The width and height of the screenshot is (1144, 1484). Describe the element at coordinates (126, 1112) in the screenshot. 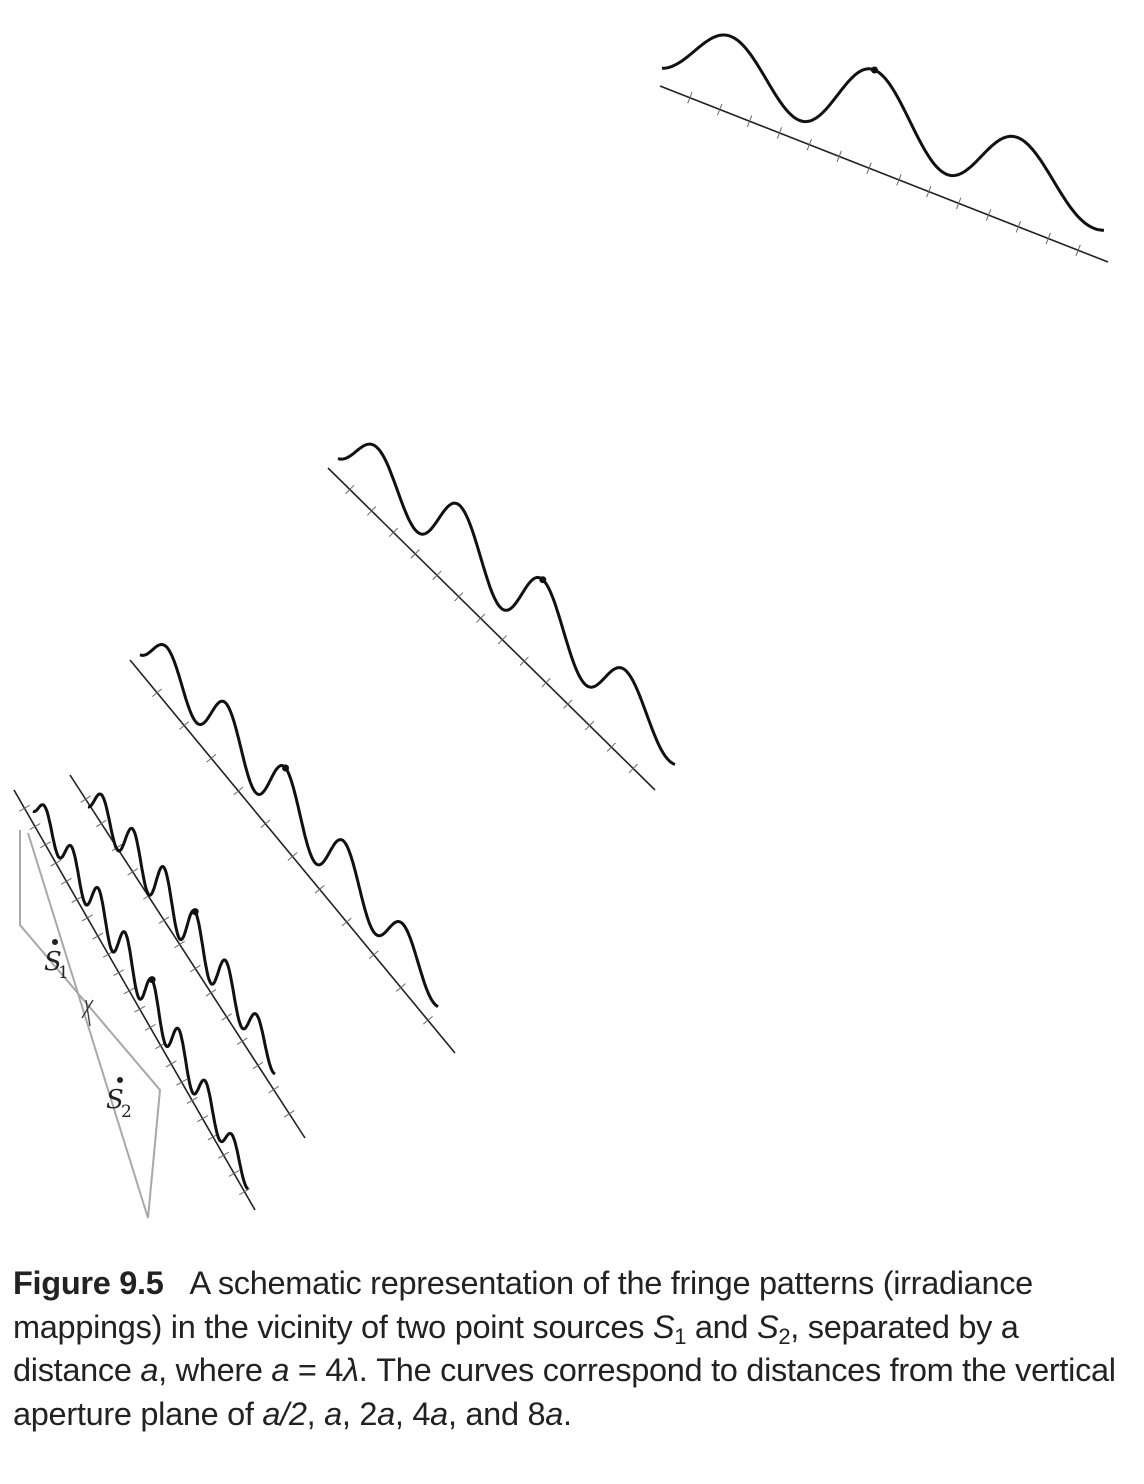

I see `svg-text: 2` at that location.